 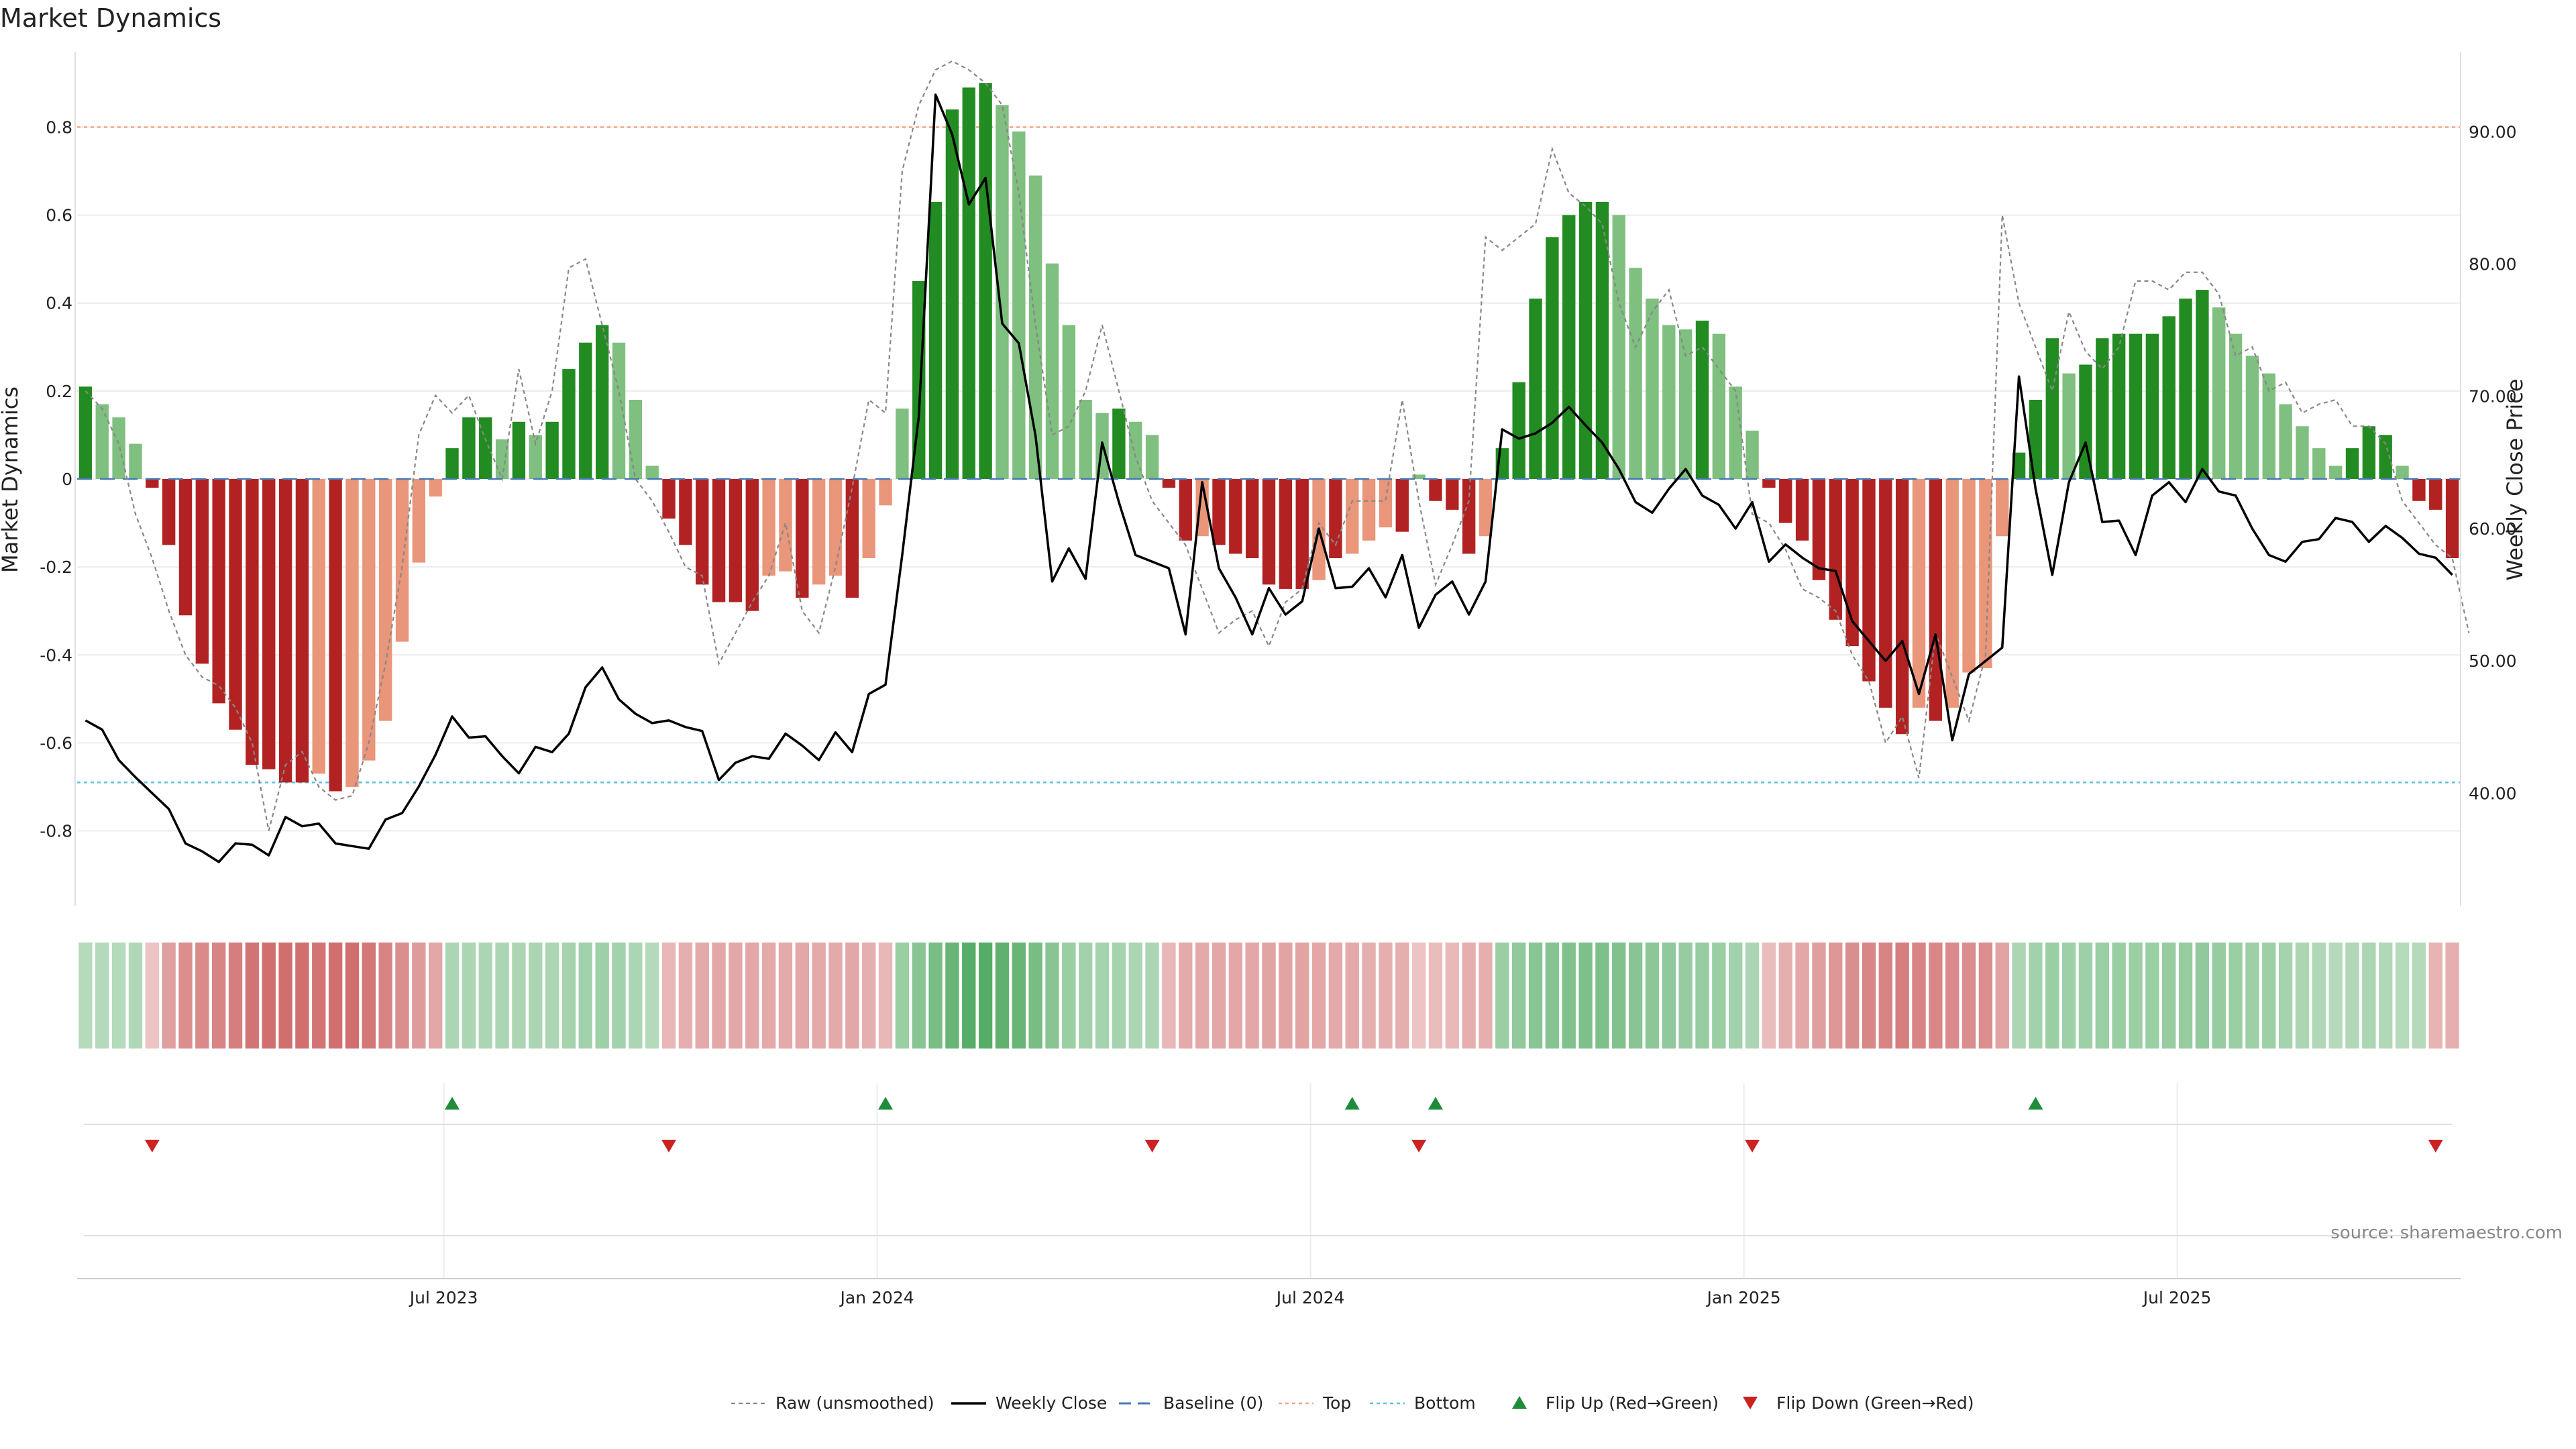 What do you see at coordinates (854, 1403) in the screenshot?
I see `legend-label: Raw (unsmoothed)` at bounding box center [854, 1403].